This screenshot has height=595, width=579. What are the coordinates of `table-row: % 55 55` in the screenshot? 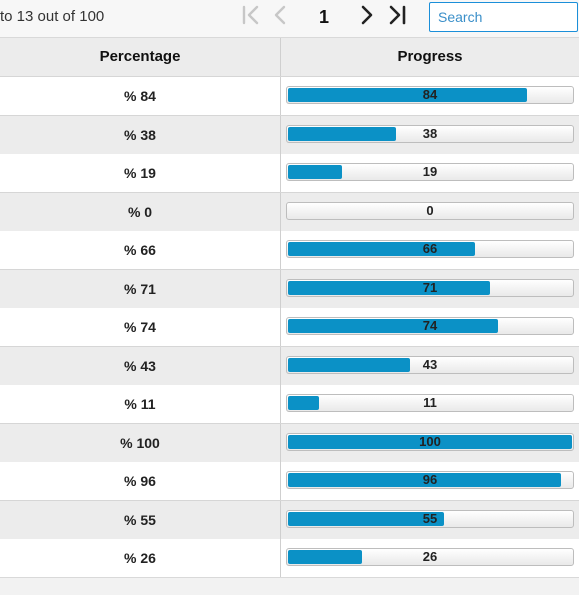 It's located at (289, 520).